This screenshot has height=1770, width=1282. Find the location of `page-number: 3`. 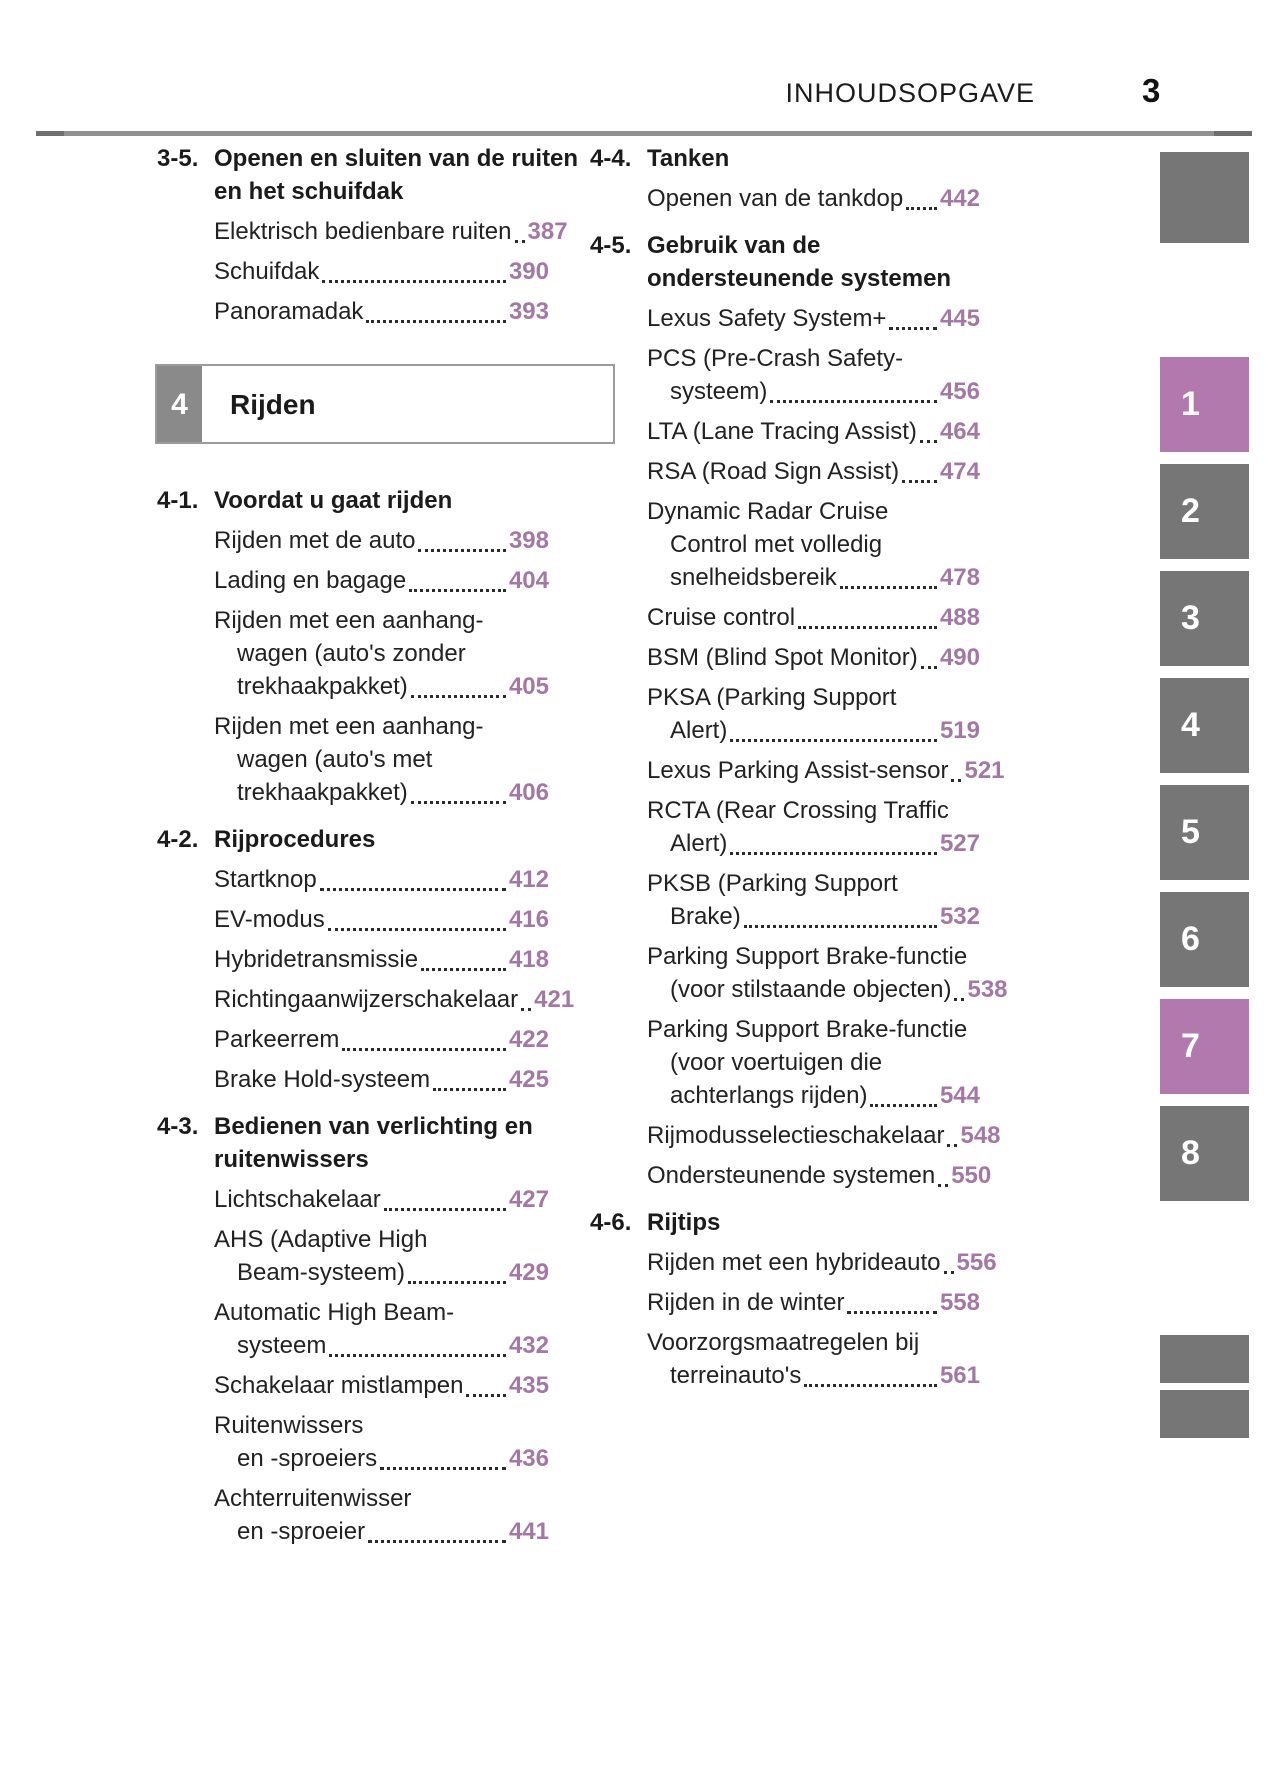

page-number: 3 is located at coordinates (1151, 90).